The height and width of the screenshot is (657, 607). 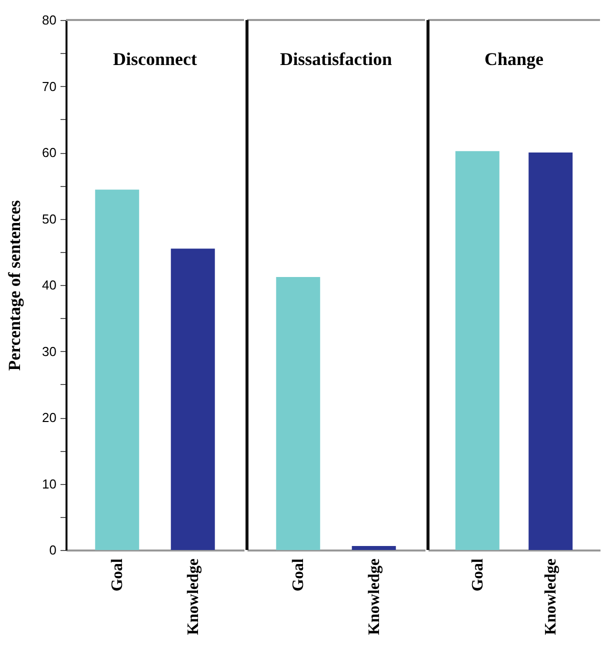 I want to click on y-tick-label: 40, so click(x=49, y=285).